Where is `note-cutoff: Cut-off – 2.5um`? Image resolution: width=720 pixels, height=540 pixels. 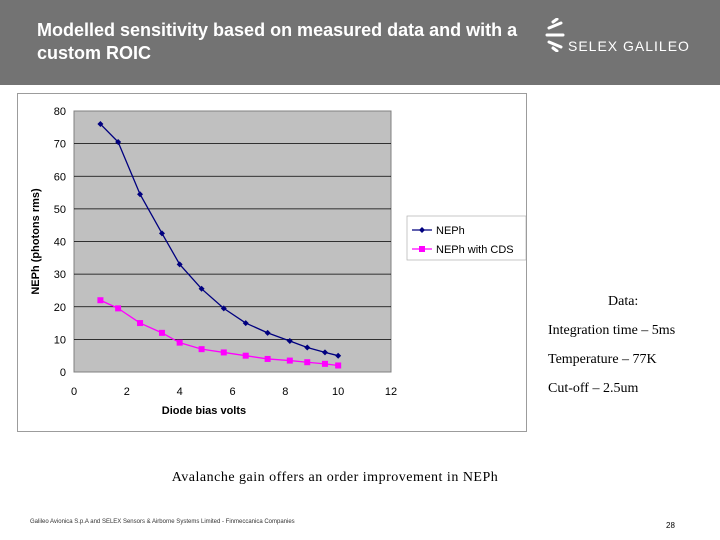
note-cutoff: Cut-off – 2.5um is located at coordinates (593, 388).